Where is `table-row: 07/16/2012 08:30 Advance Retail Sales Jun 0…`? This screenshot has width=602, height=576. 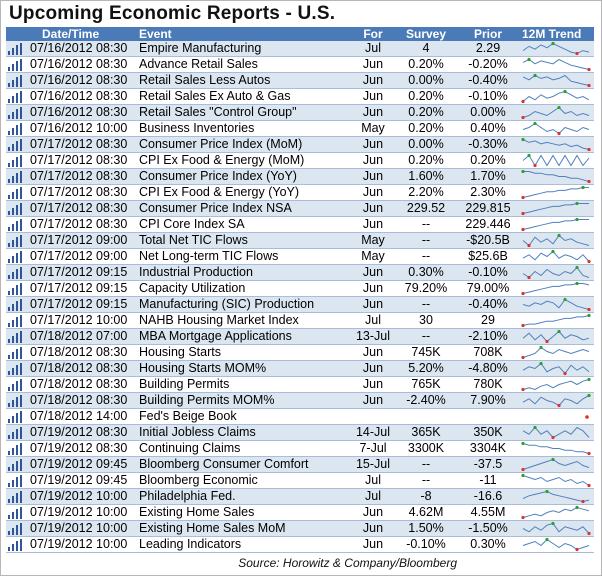 table-row: 07/16/2012 08:30 Advance Retail Sales Jun 0… is located at coordinates (300, 65).